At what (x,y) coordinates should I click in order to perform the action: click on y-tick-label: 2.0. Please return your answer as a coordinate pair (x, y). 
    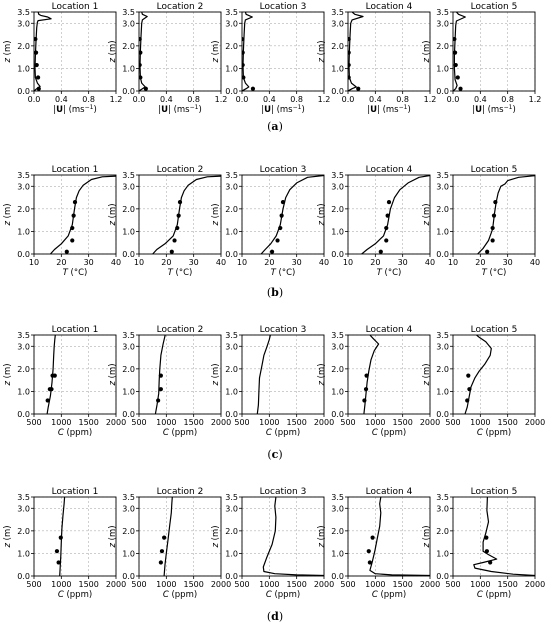
    Looking at the image, I should click on (442, 209).